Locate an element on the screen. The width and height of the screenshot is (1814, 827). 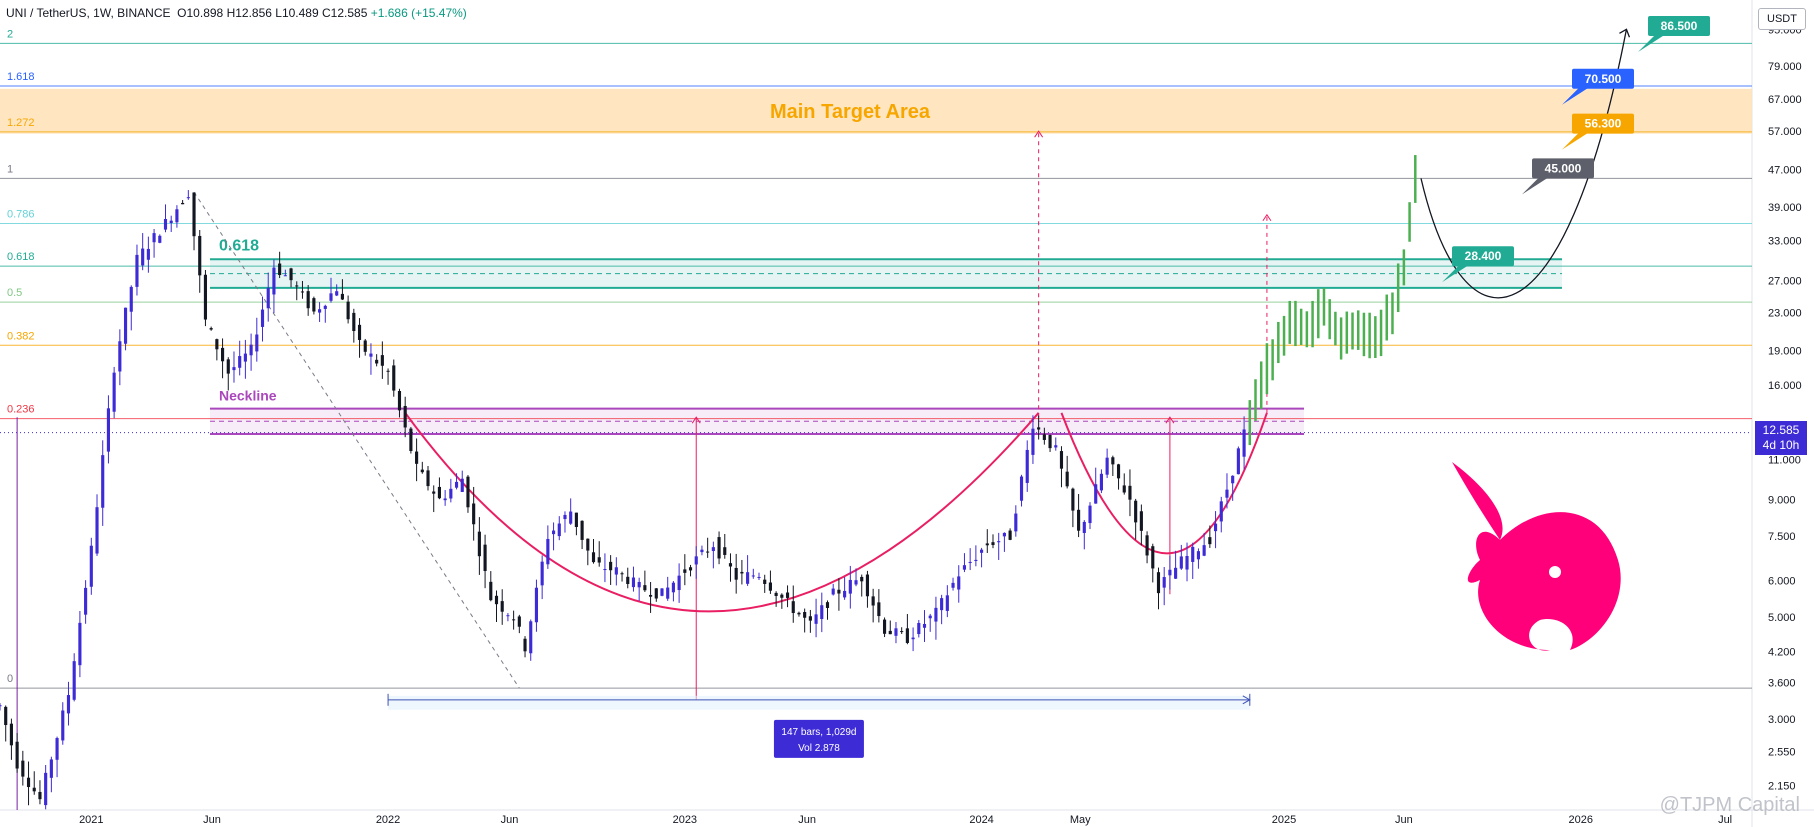
x-tick-label: 2022 is located at coordinates (388, 820).